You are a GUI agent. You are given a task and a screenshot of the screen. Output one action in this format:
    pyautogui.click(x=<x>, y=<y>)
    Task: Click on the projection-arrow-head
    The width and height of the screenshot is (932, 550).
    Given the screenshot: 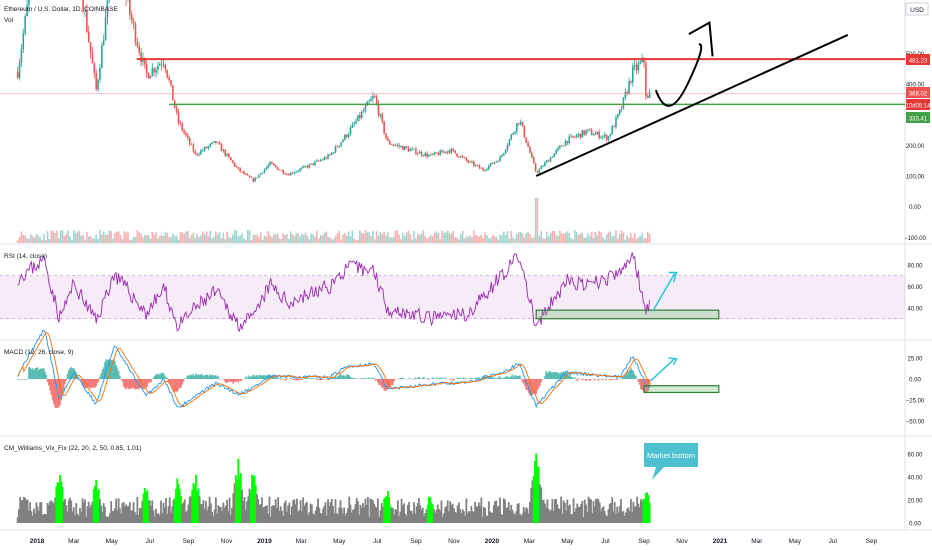 What is the action you would take?
    pyautogui.click(x=701, y=39)
    